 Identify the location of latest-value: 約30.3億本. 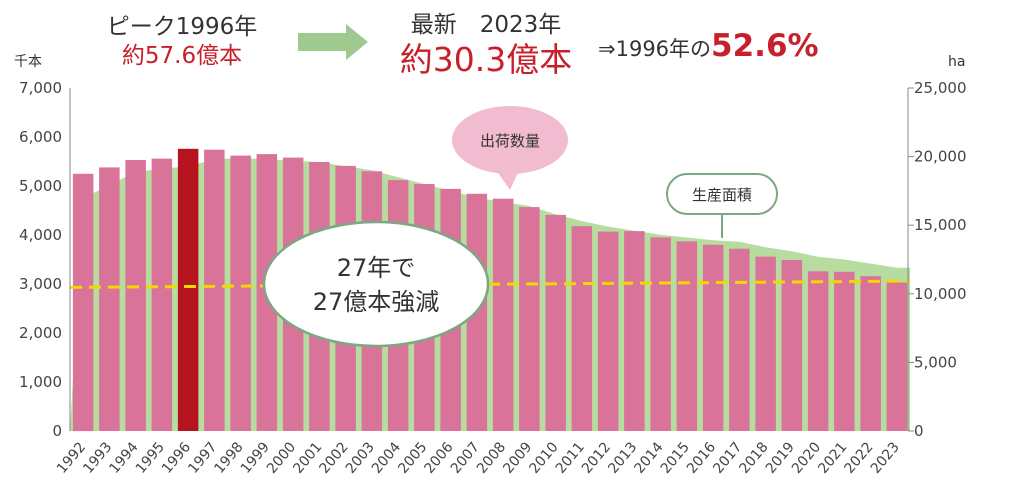
(486, 59).